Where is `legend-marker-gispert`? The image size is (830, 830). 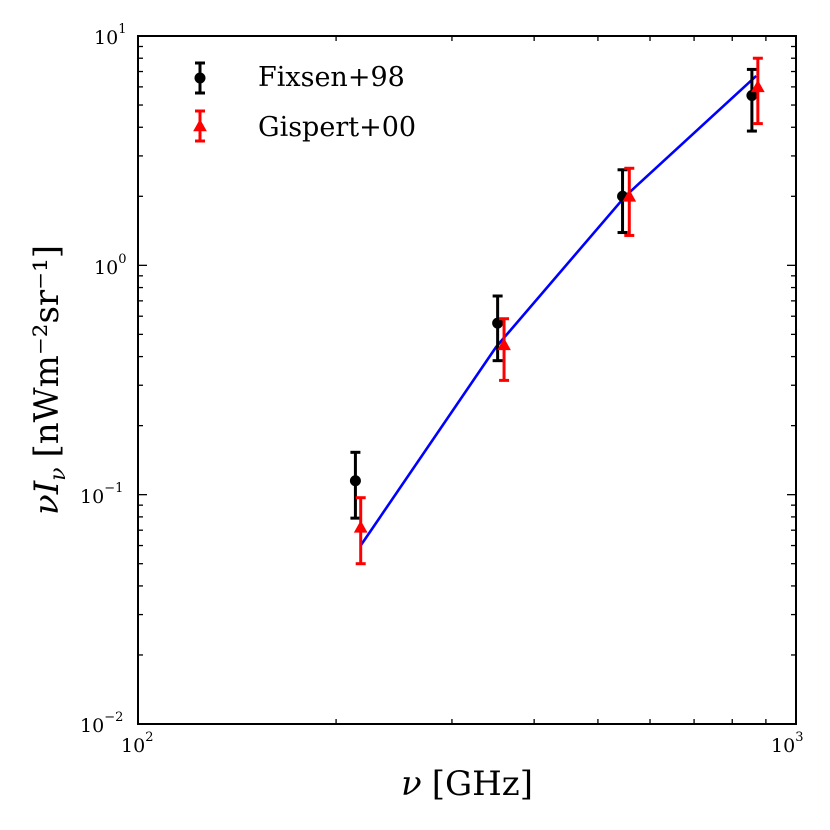 legend-marker-gispert is located at coordinates (200, 126).